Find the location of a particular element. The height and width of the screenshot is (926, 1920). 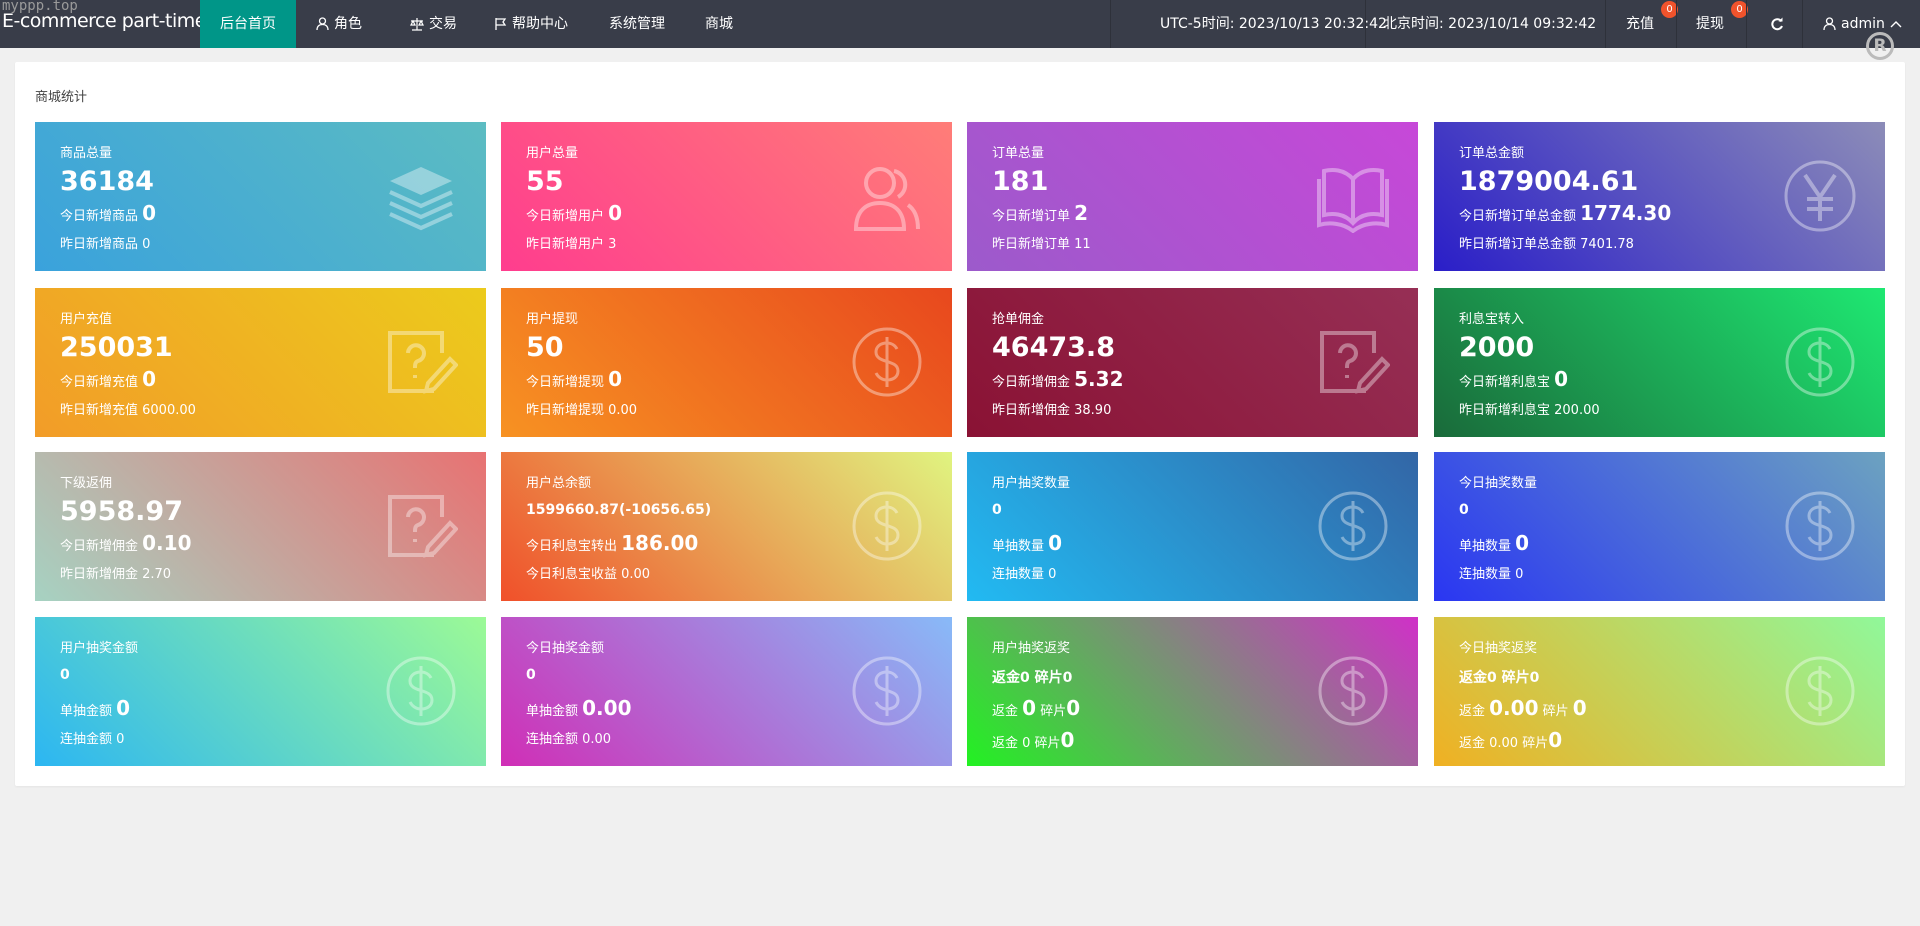

card-row-label: 今日新增利息宝 is located at coordinates (1507, 382).